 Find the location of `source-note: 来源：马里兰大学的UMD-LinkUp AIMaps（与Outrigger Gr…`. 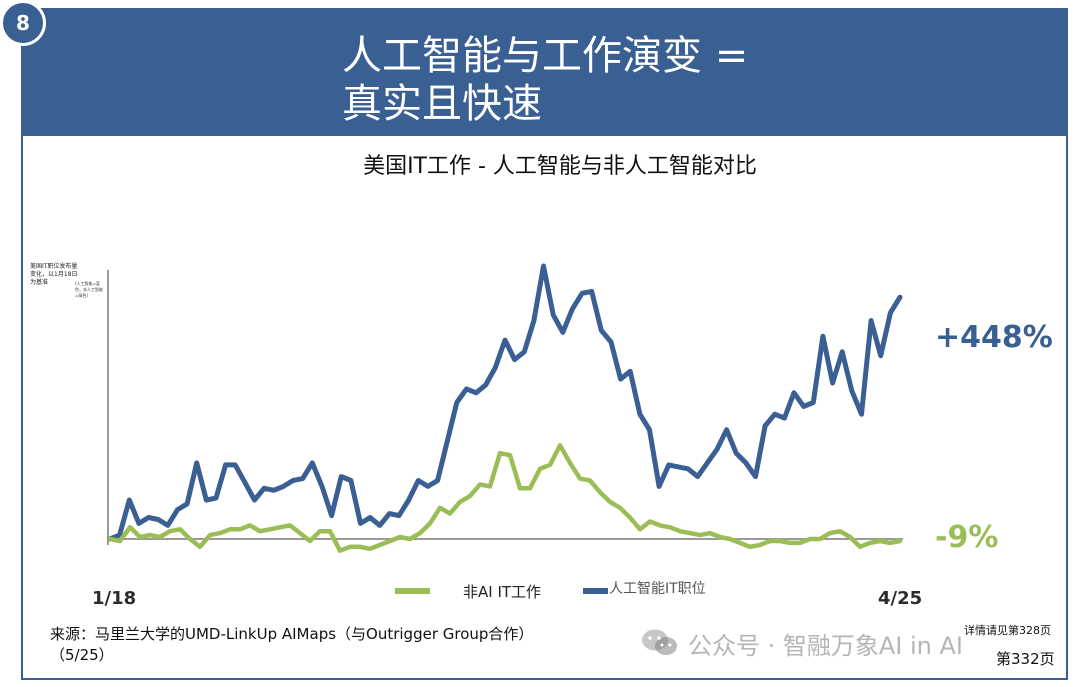

source-note: 来源：马里兰大学的UMD-LinkUp AIMaps（与Outrigger Gr… is located at coordinates (292, 644).